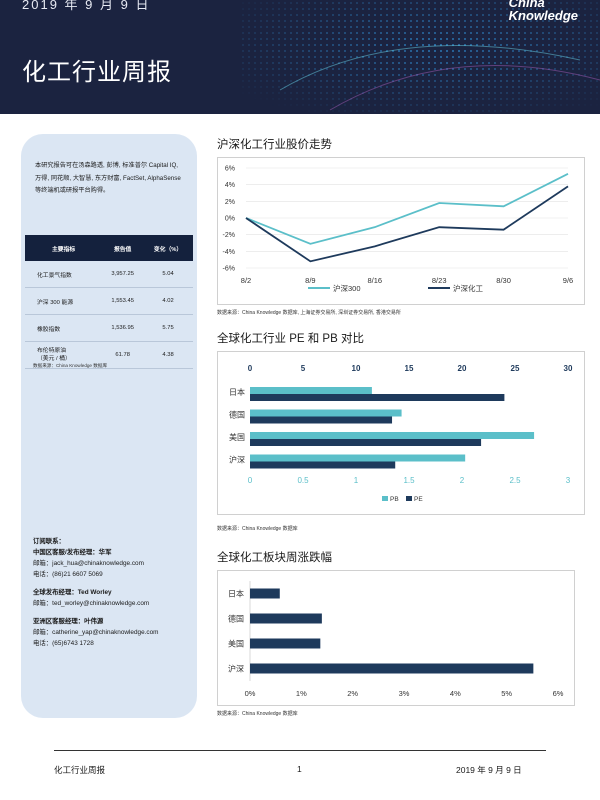 The height and width of the screenshot is (800, 600). Describe the element at coordinates (229, 269) in the screenshot. I see `y-tick-label: -6%` at that location.